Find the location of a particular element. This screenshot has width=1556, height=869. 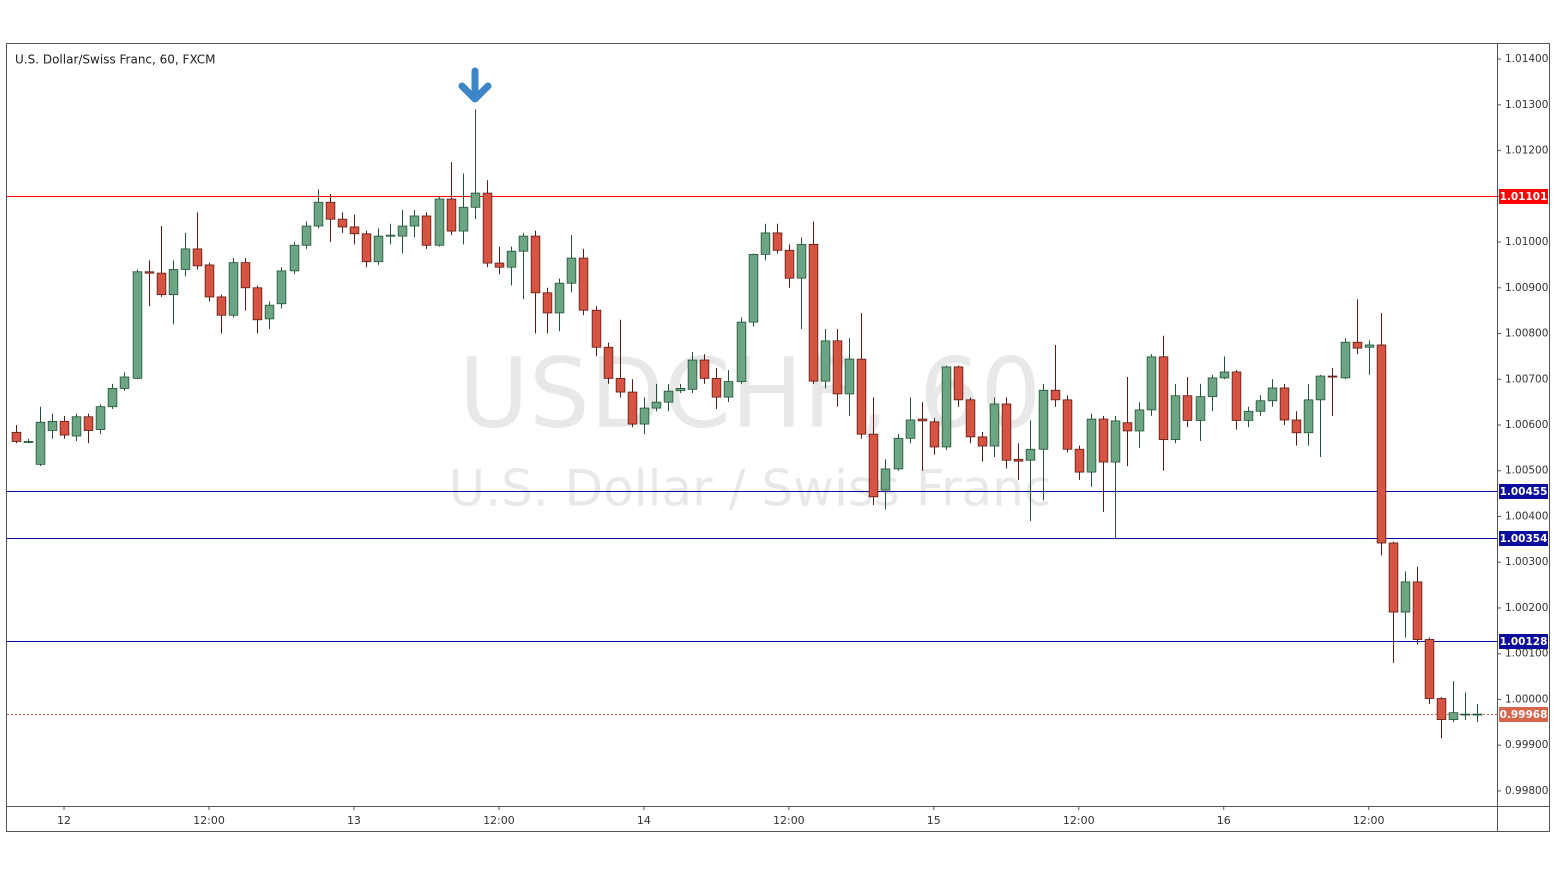

y-tick-label: 1.00500 is located at coordinates (1526, 471).